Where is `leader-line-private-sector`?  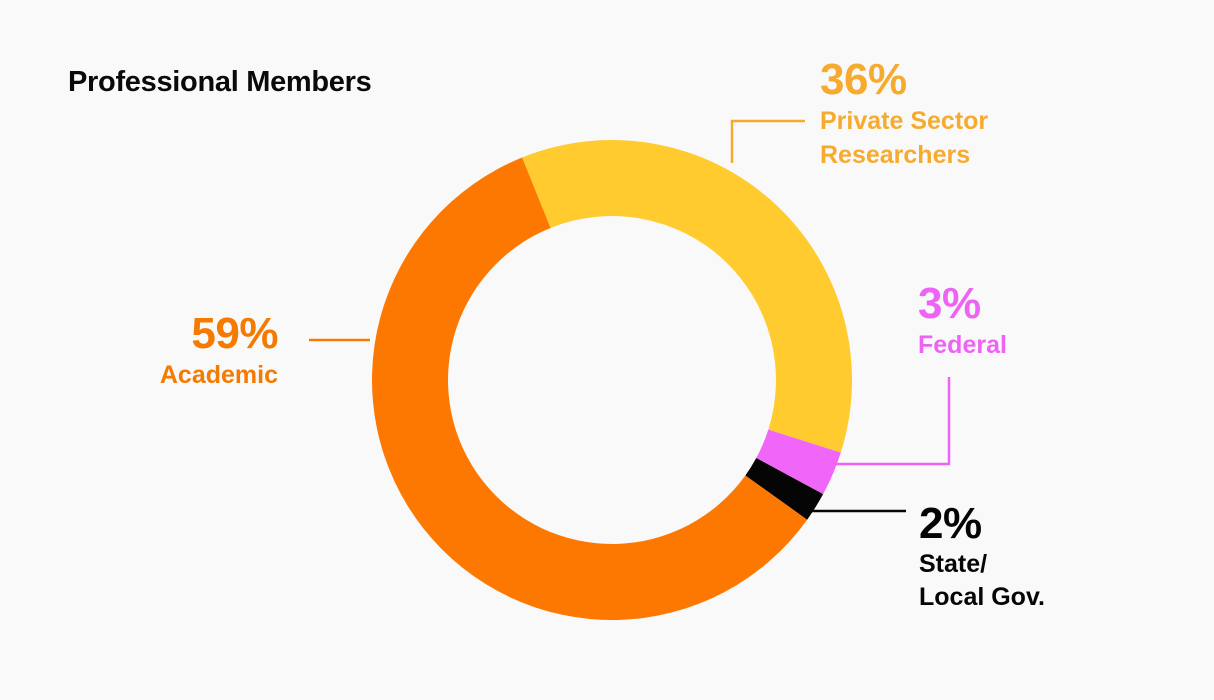 leader-line-private-sector is located at coordinates (767, 141).